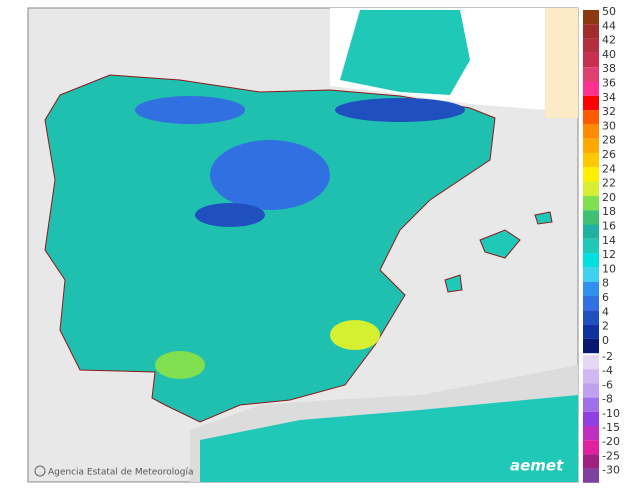  Describe the element at coordinates (605, 297) in the screenshot. I see `legend-label: 6` at that location.